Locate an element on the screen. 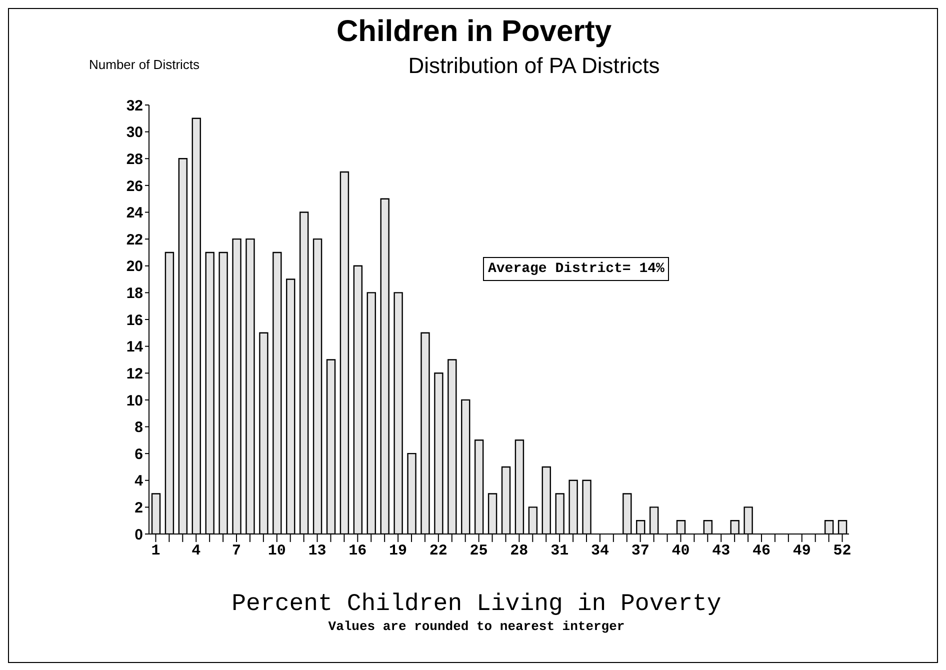  chart-subtitle: Distribution of PA Districts is located at coordinates (534, 65).